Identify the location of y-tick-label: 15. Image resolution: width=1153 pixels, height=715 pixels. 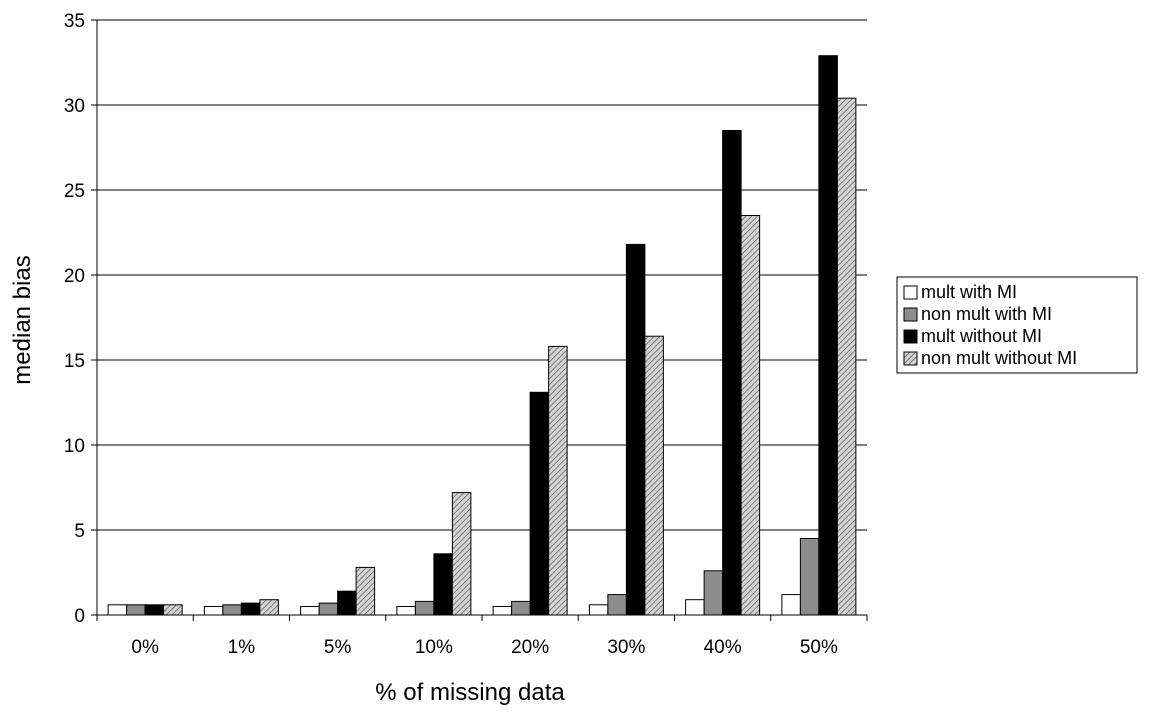
(74, 361).